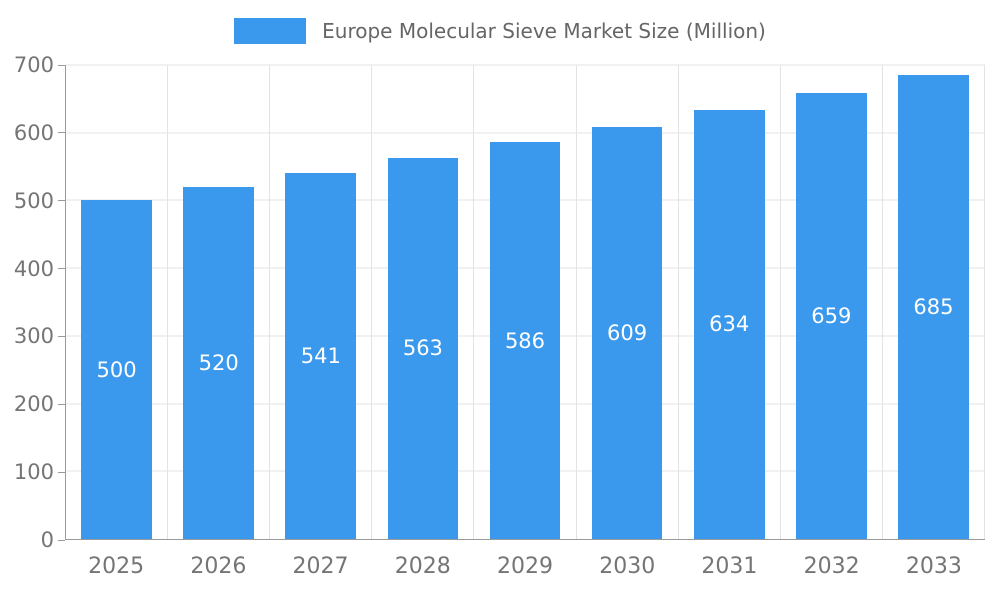  Describe the element at coordinates (33, 472) in the screenshot. I see `y-tick-label: 100` at that location.